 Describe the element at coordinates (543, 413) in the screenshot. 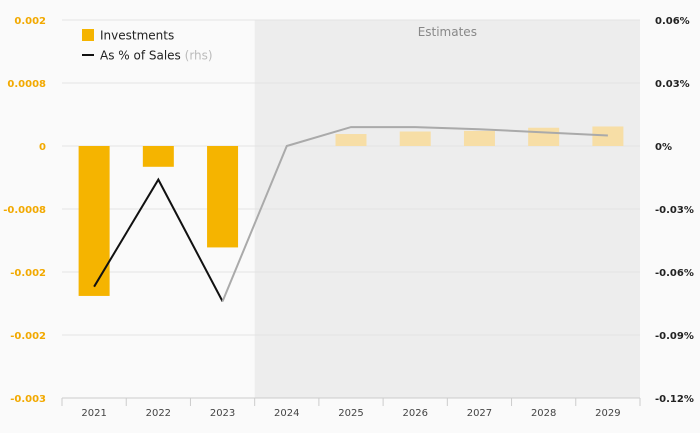

I see `x-tick-label: 2028` at that location.